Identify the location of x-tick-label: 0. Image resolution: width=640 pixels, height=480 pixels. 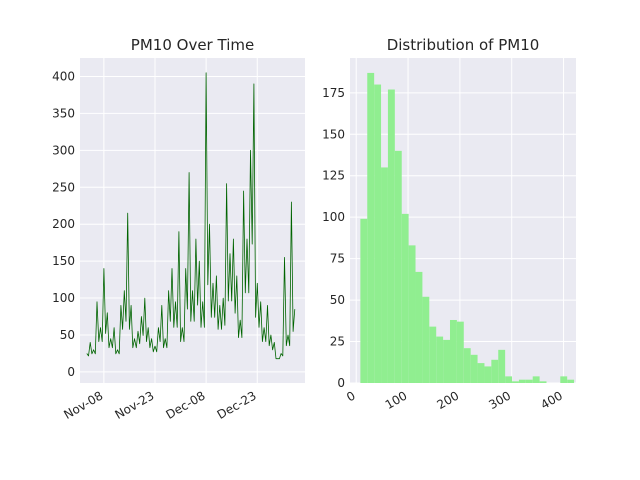
(351, 396).